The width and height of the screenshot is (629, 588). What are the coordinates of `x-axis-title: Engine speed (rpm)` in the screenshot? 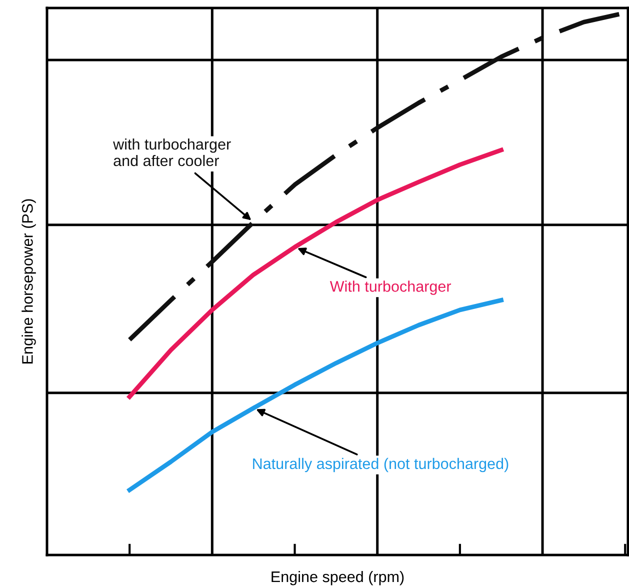 It's located at (338, 578).